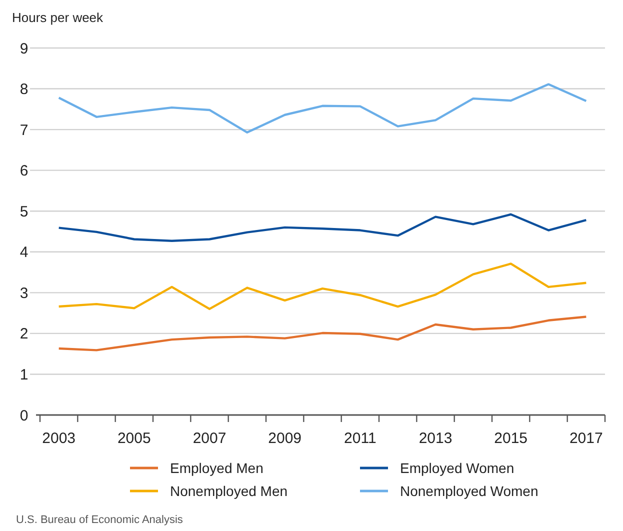  Describe the element at coordinates (586, 438) in the screenshot. I see `x-tick-label: 2017` at that location.